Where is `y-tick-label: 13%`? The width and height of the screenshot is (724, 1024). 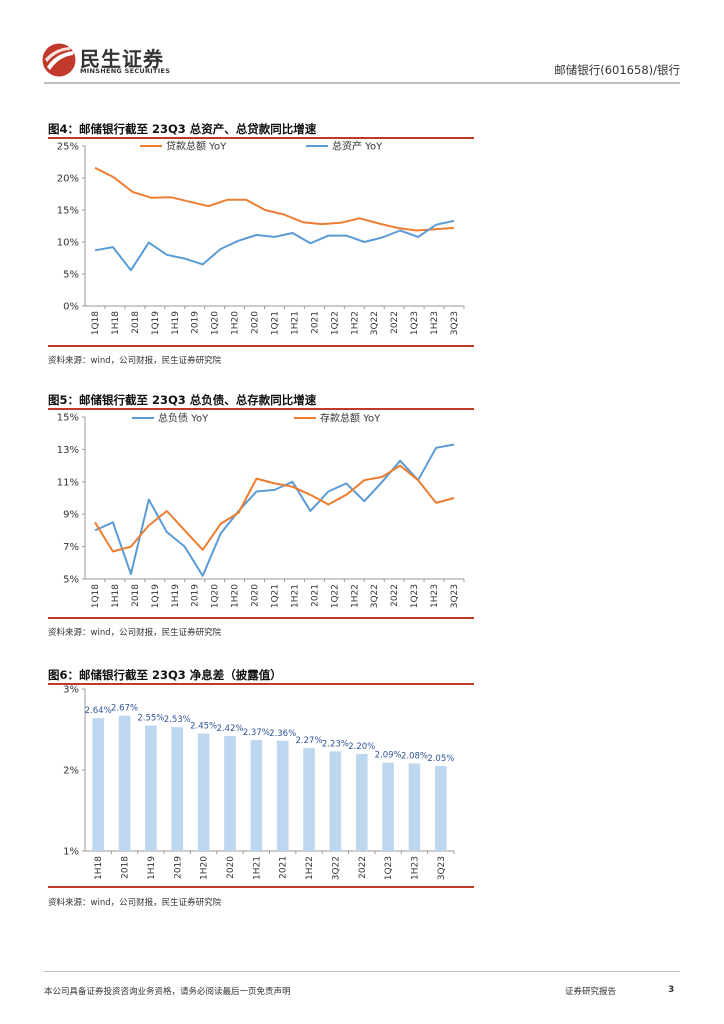
y-tick-label: 13% is located at coordinates (68, 450).